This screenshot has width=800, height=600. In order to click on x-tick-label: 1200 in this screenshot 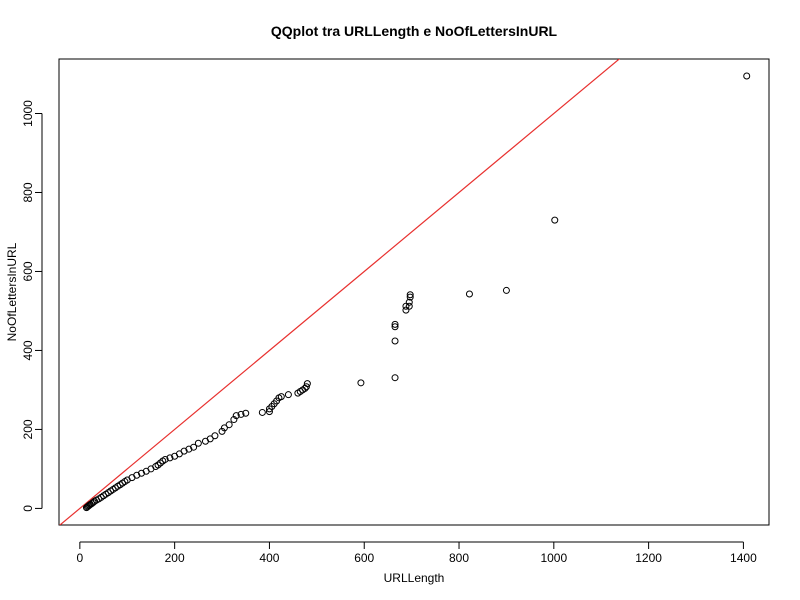, I will do `click(648, 558)`.